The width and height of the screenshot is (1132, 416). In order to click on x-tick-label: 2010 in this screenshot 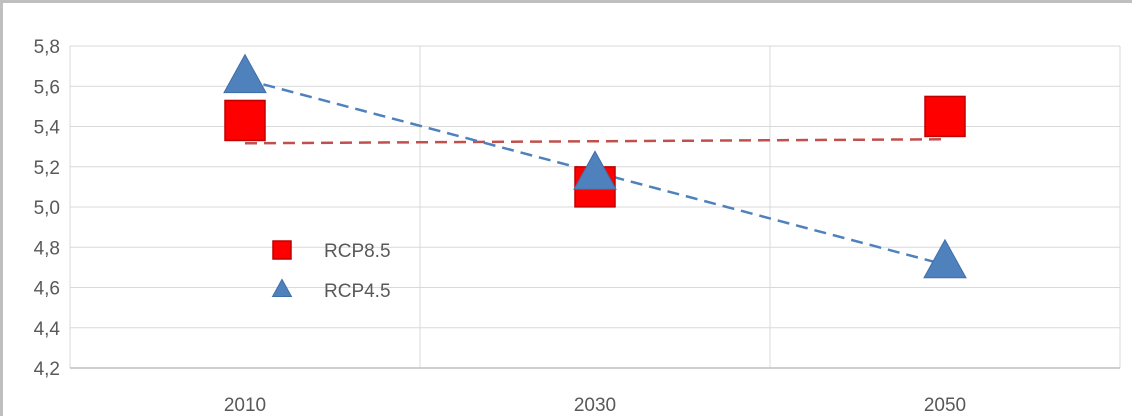, I will do `click(245, 405)`.